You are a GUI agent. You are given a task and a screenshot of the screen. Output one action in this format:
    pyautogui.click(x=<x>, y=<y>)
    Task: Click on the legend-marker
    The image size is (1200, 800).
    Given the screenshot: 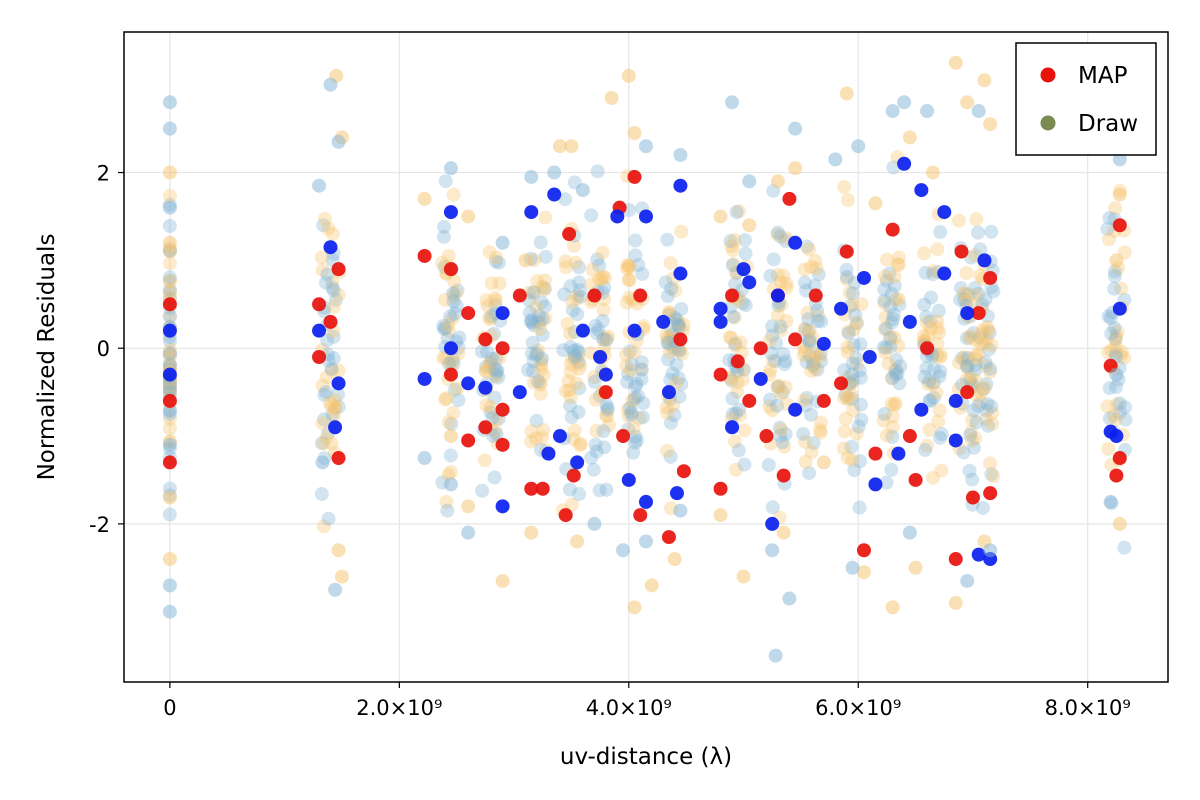 What is the action you would take?
    pyautogui.click(x=1048, y=123)
    